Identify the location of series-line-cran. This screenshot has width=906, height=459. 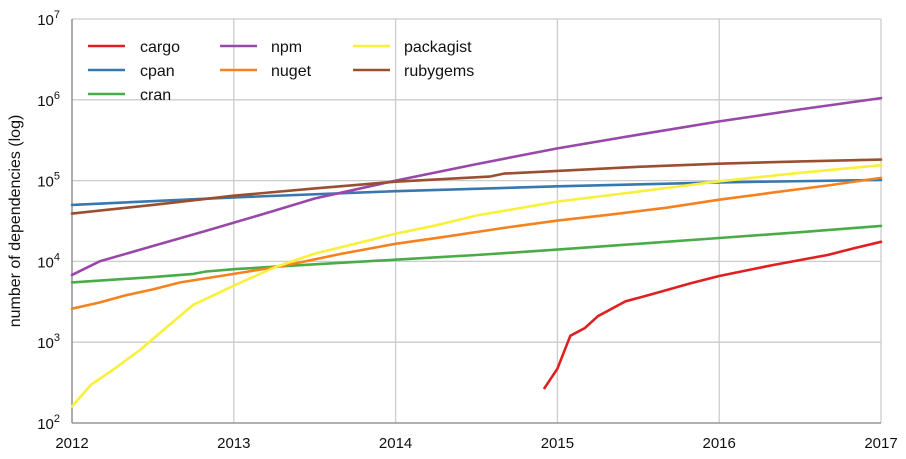
(476, 254).